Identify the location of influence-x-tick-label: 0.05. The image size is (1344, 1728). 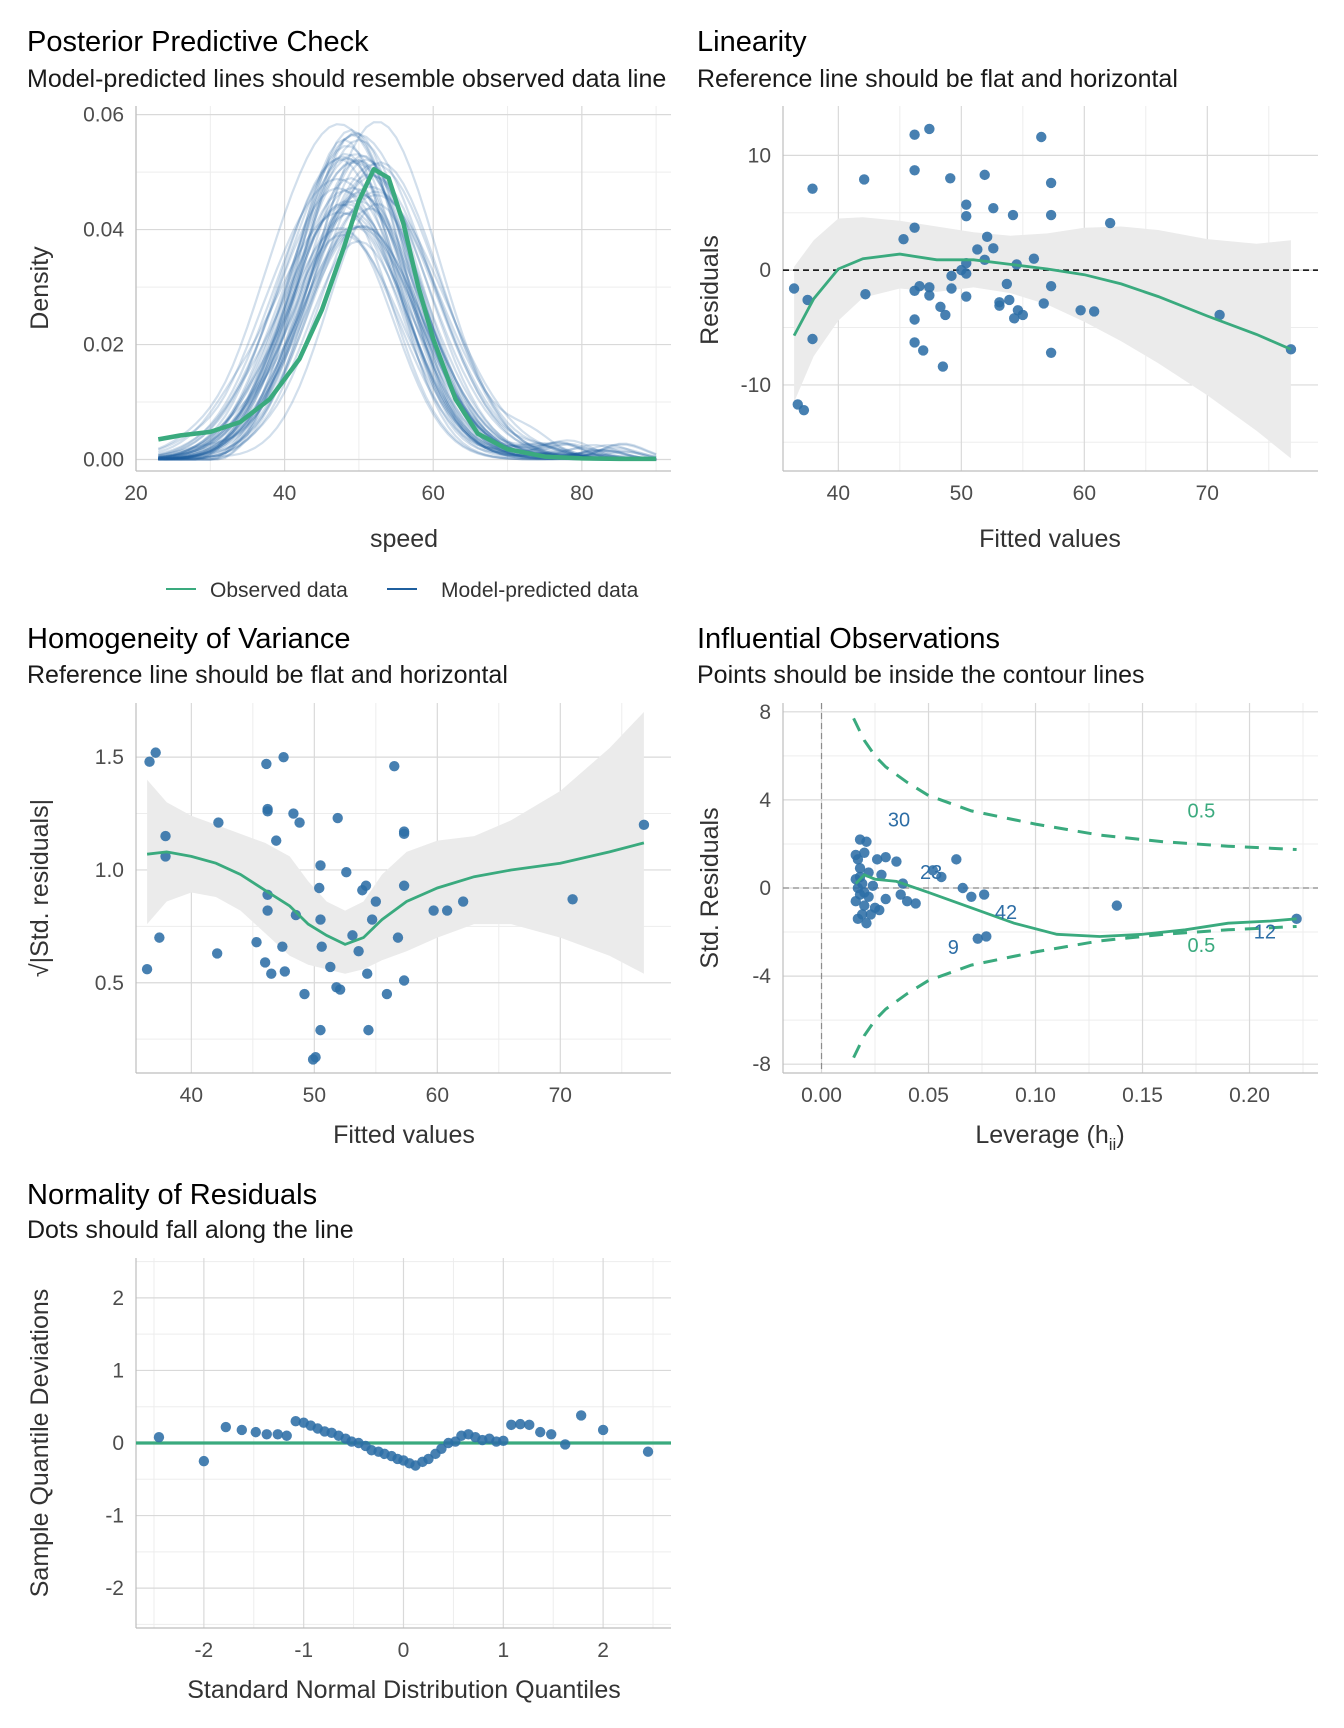
(928, 1095).